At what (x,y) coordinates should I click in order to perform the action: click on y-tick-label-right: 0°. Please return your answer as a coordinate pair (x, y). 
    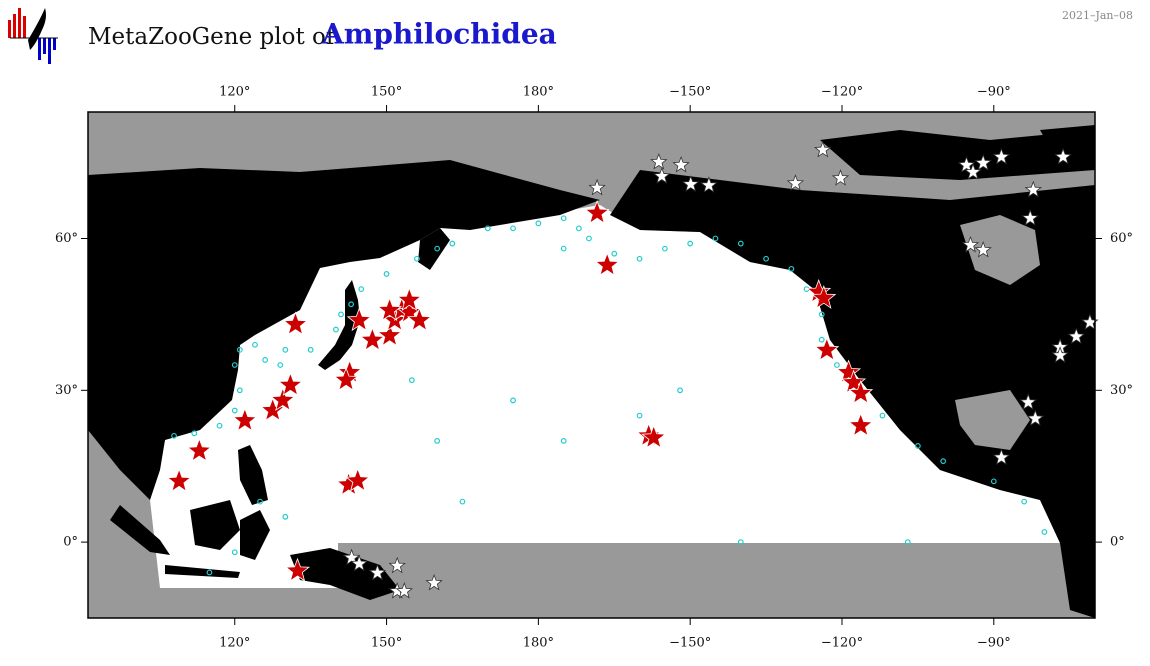
    Looking at the image, I should click on (1117, 542).